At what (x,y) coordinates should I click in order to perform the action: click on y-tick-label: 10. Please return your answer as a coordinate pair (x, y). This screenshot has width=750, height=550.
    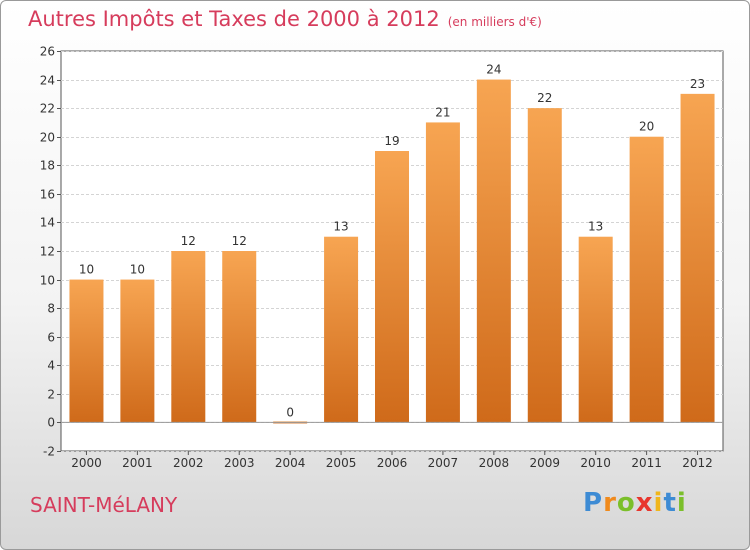
    Looking at the image, I should click on (47, 281).